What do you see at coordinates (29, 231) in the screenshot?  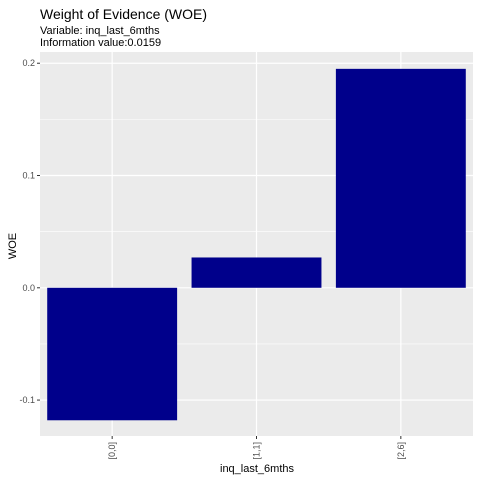 I see `y-axis: -0.1 0.0 0.1 0.2` at bounding box center [29, 231].